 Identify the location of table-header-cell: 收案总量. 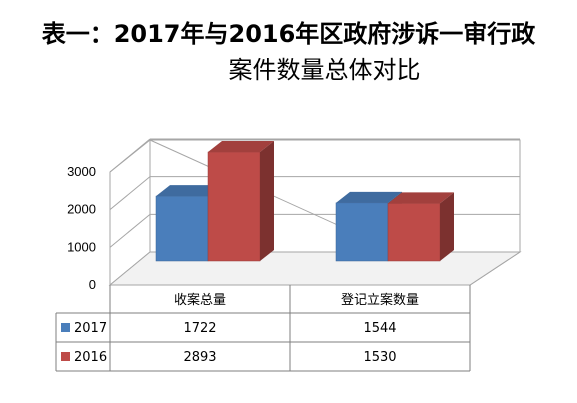
(200, 300).